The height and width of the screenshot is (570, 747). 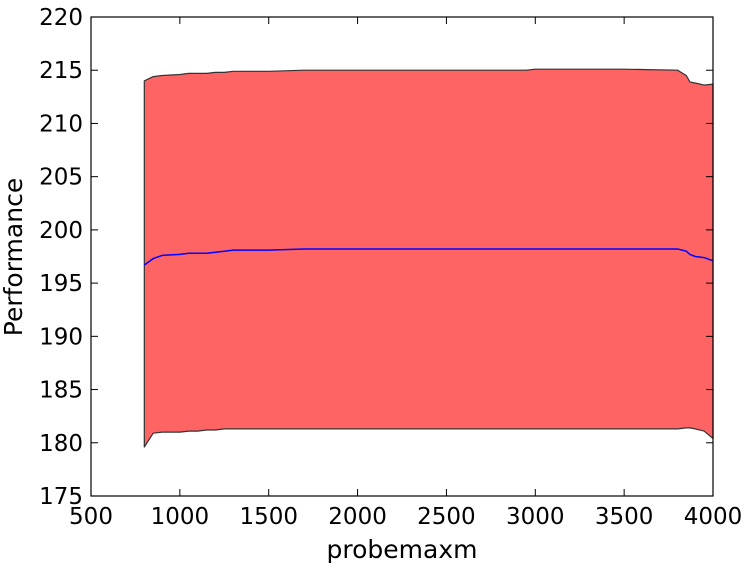 I want to click on y-tick-label-195: 195, so click(x=61, y=284).